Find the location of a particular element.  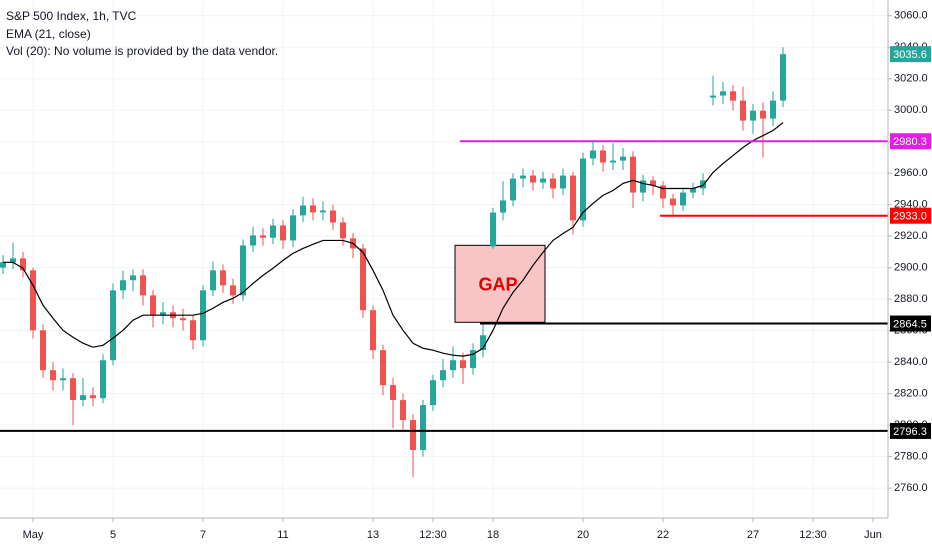

y-tick-label: 3060.0 is located at coordinates (911, 16).